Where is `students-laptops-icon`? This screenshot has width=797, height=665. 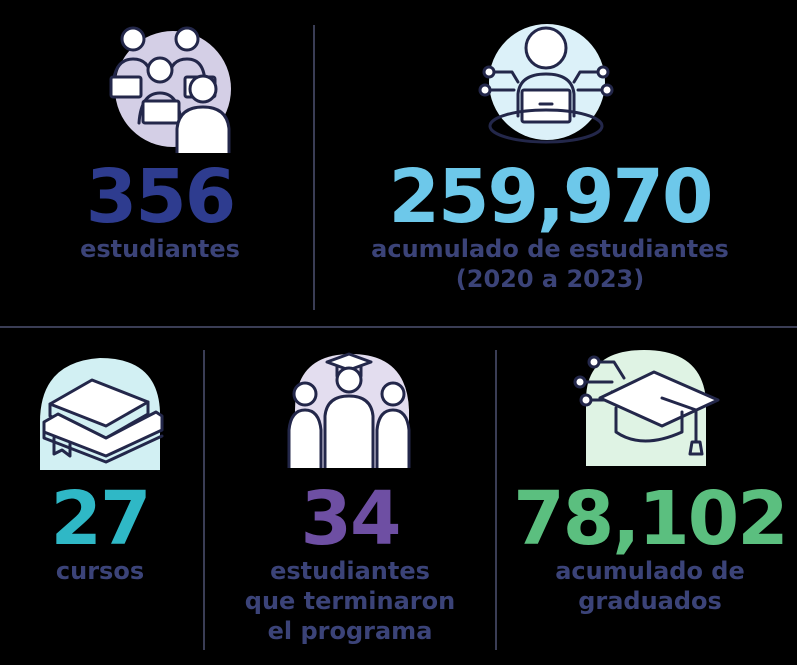
students-laptops-icon is located at coordinates (170, 89).